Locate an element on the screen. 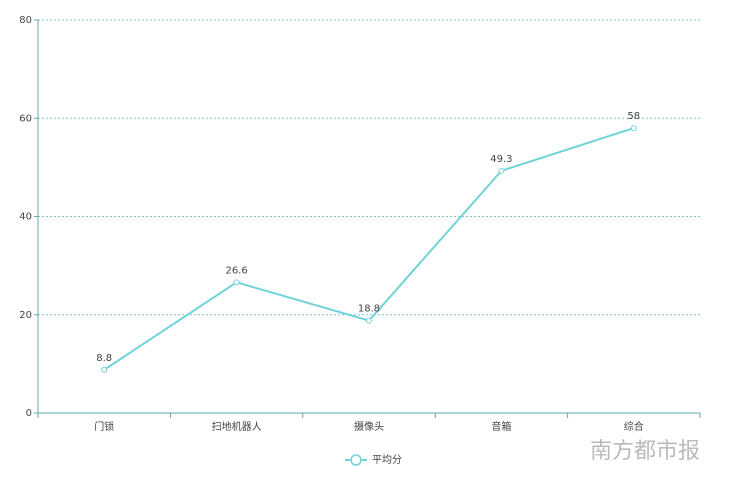 The width and height of the screenshot is (748, 480). y-tick-label: 80 is located at coordinates (25, 20).